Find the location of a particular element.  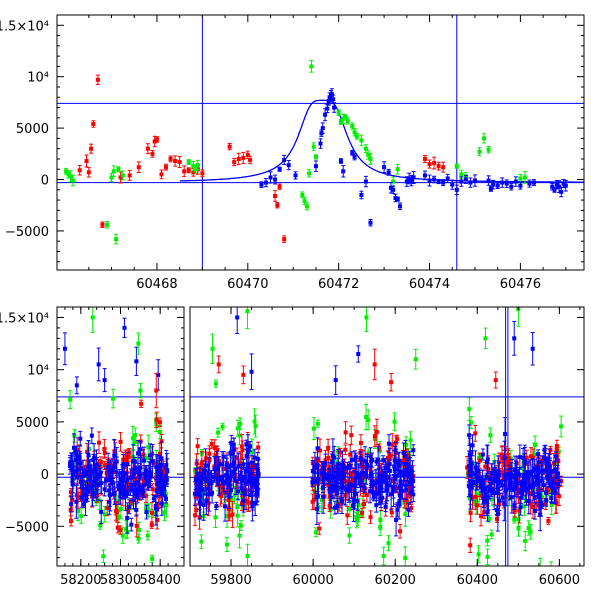

x-tick-label: 60476 is located at coordinates (520, 284).